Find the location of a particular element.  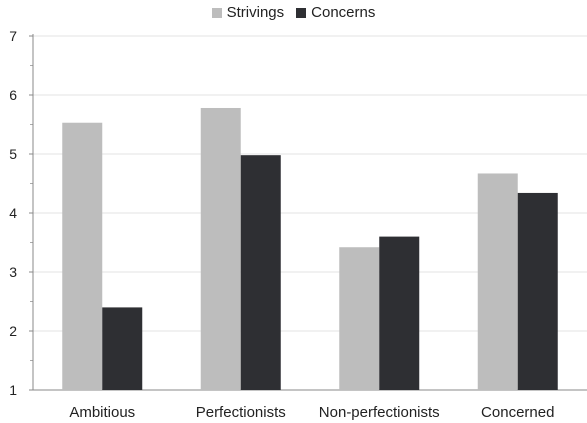

x-category-label: Concerned is located at coordinates (517, 412).